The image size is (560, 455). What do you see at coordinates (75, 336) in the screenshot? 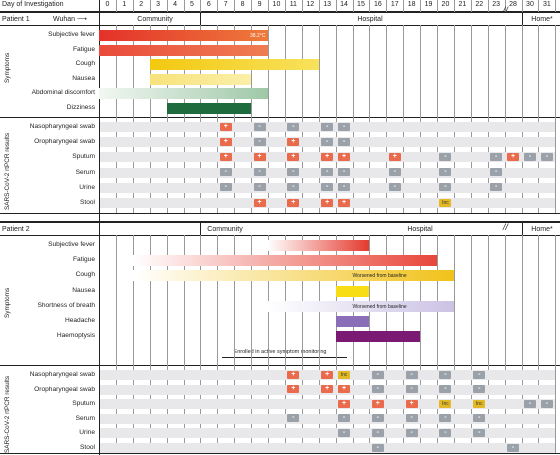
I see `patient2-symptom-label: Haemoptysis` at bounding box center [75, 336].